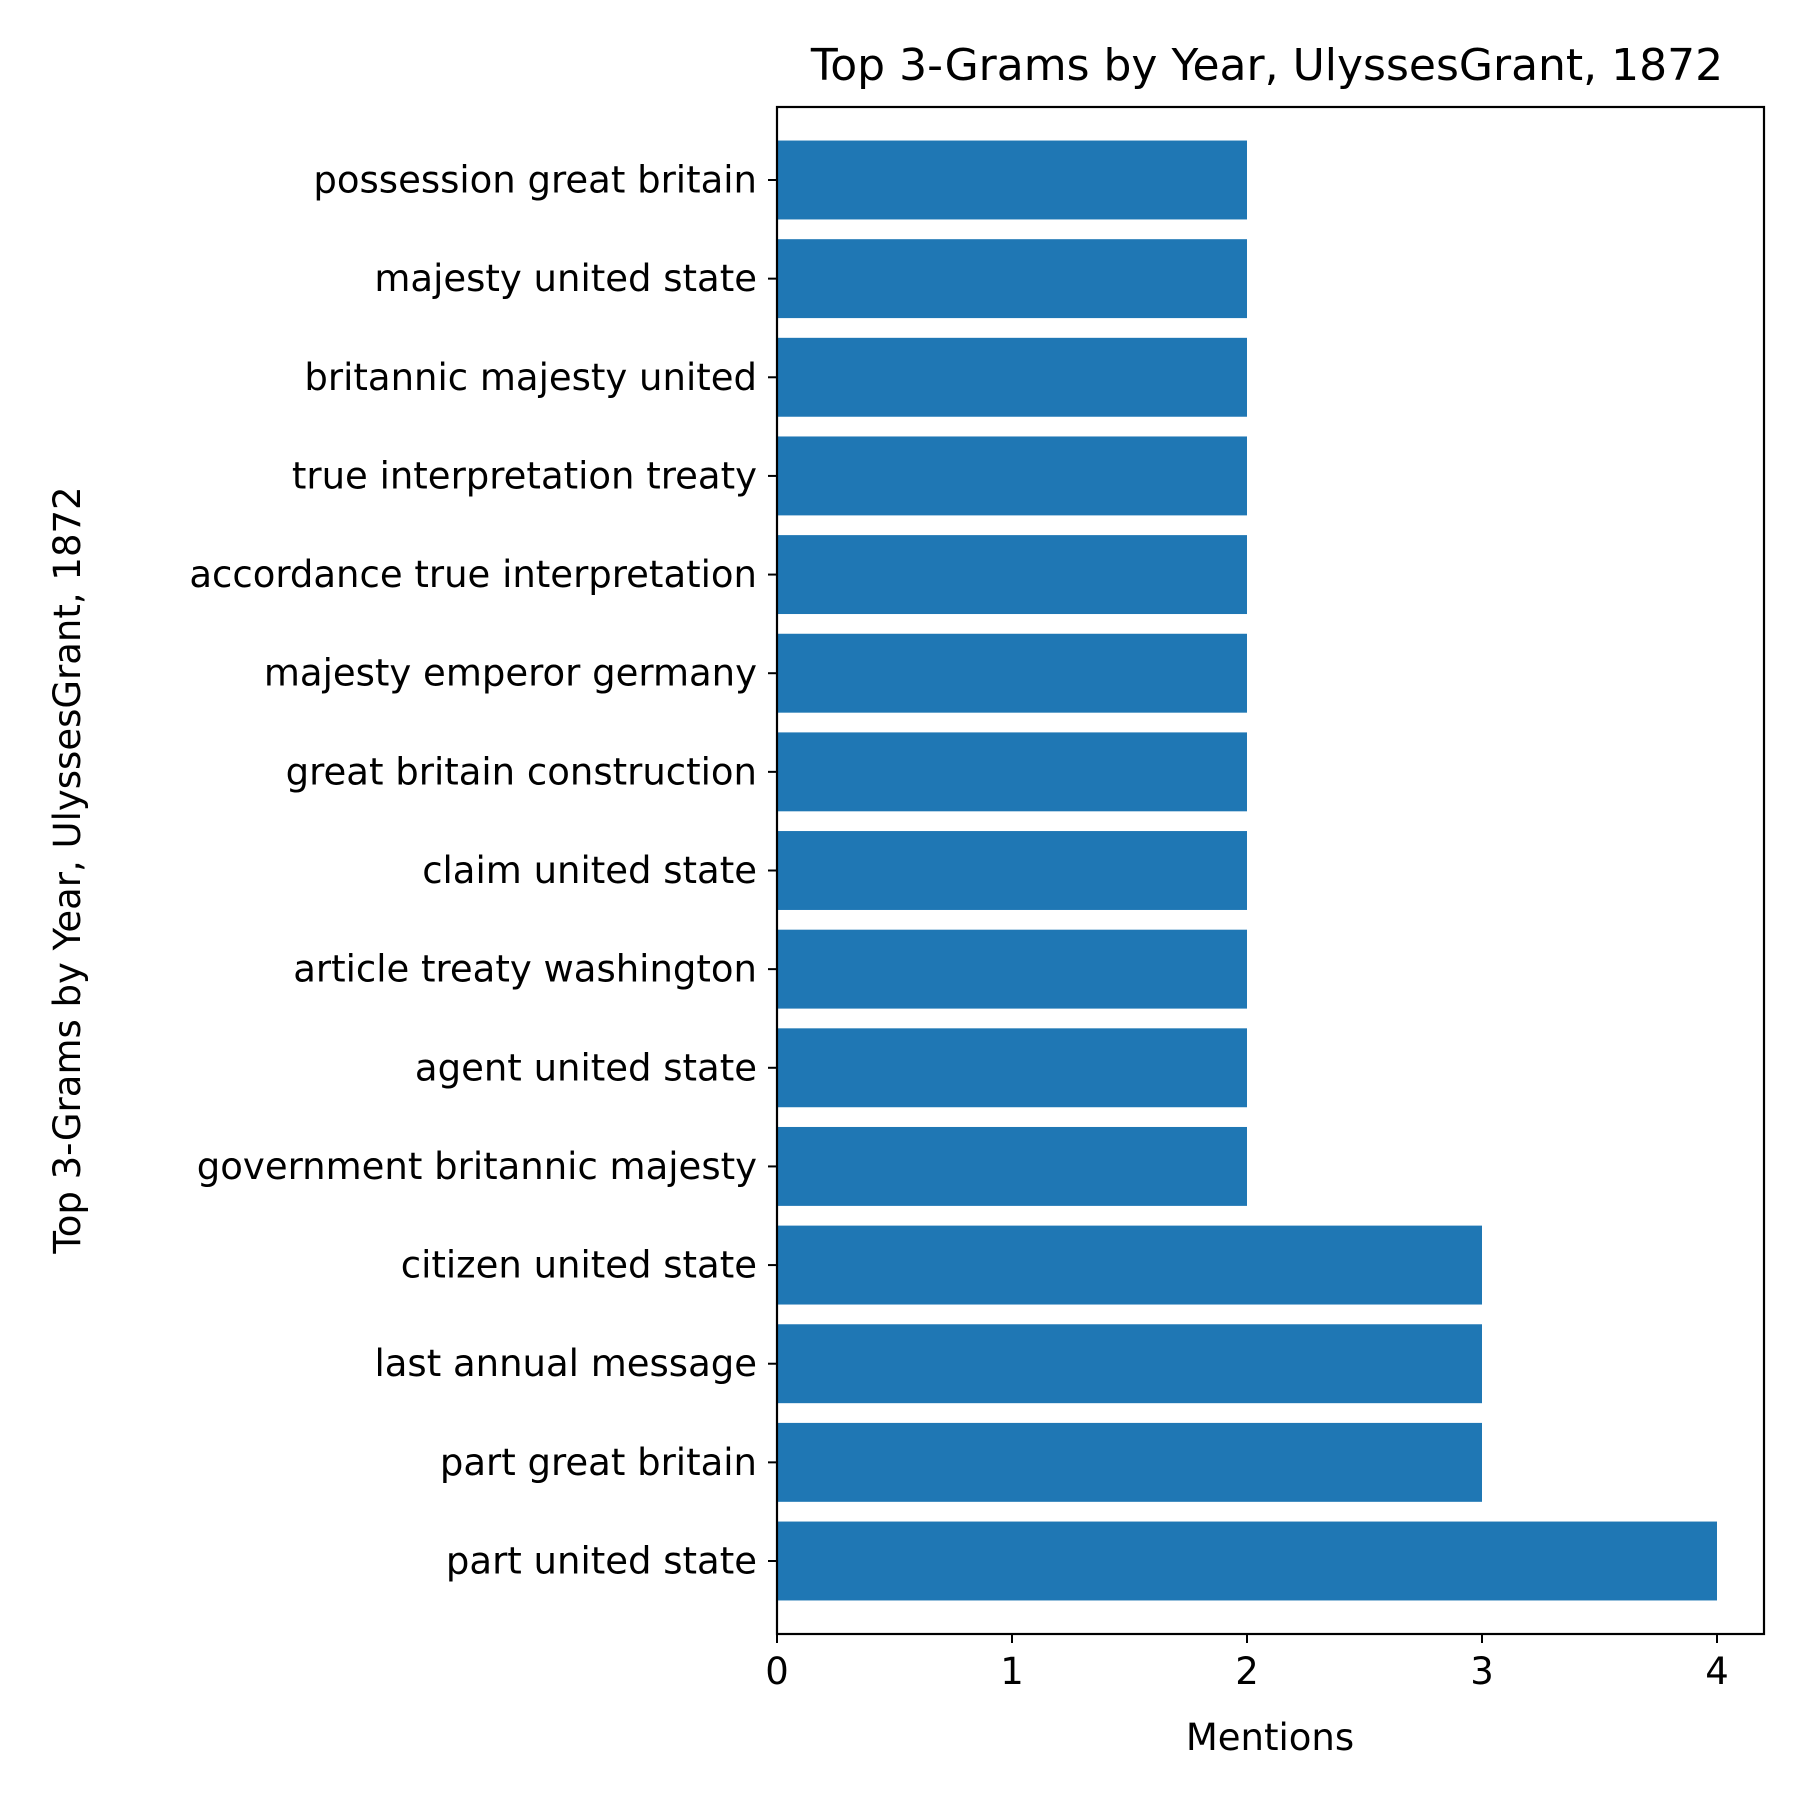 The width and height of the screenshot is (1800, 1800). Describe the element at coordinates (521, 771) in the screenshot. I see `y-tick-label: great britain construction` at that location.